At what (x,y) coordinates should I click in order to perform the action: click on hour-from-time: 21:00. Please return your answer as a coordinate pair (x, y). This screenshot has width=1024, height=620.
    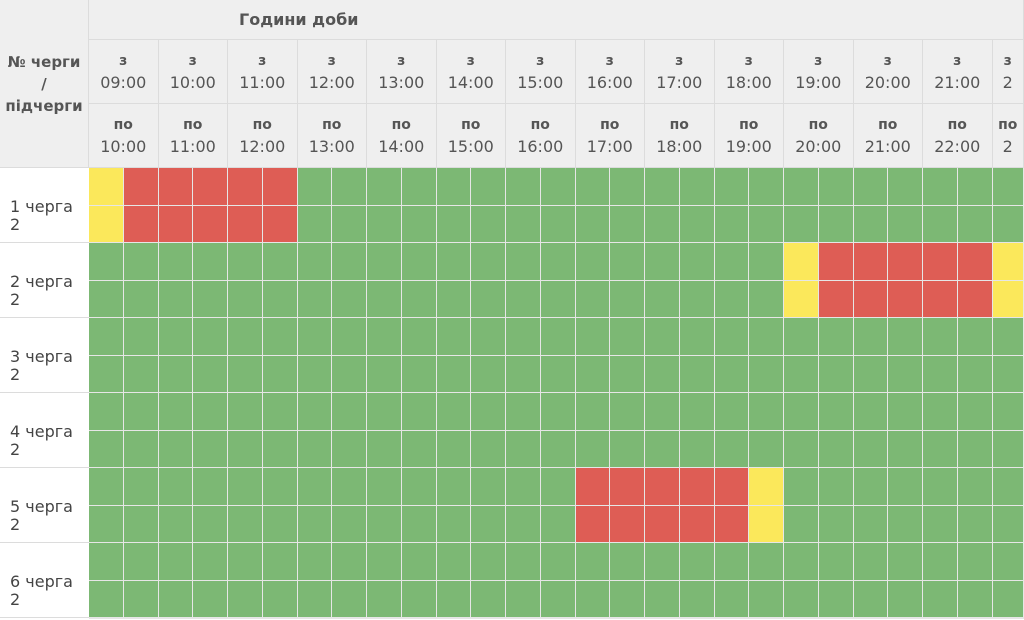
    Looking at the image, I should click on (957, 82).